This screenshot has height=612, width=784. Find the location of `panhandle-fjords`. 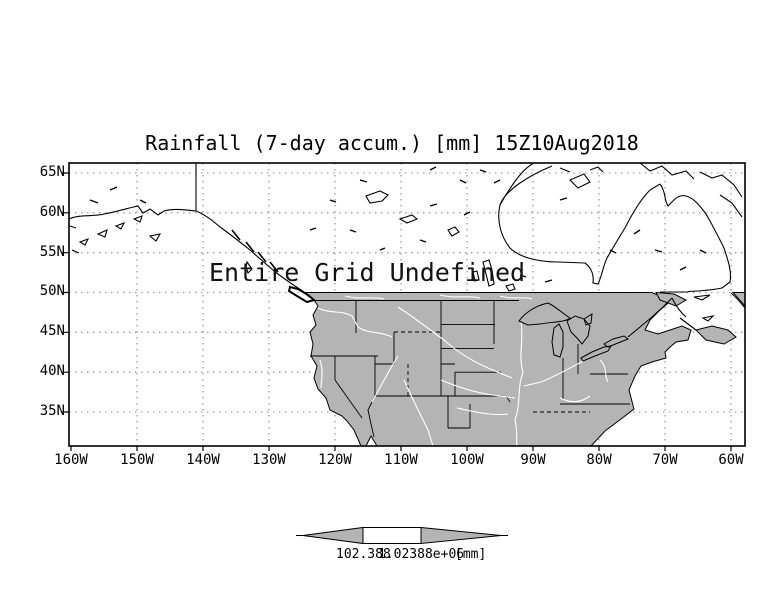

panhandle-fjords is located at coordinates (255, 251).